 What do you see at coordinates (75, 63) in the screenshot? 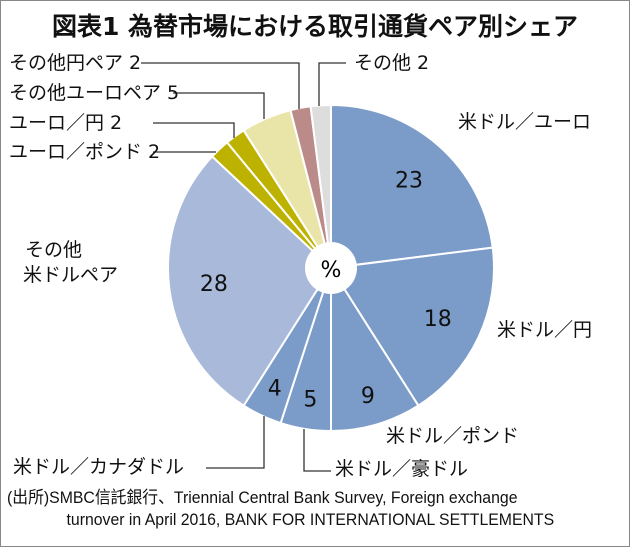
I see `label-other-jpy: その他円ペア 2` at bounding box center [75, 63].